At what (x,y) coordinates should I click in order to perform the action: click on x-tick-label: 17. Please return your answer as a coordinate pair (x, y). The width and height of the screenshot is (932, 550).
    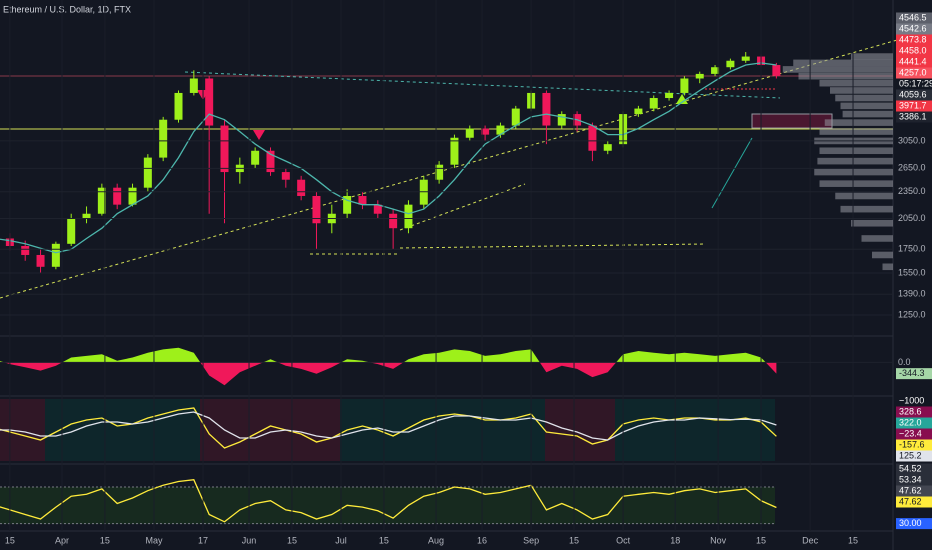
    Looking at the image, I should click on (203, 540).